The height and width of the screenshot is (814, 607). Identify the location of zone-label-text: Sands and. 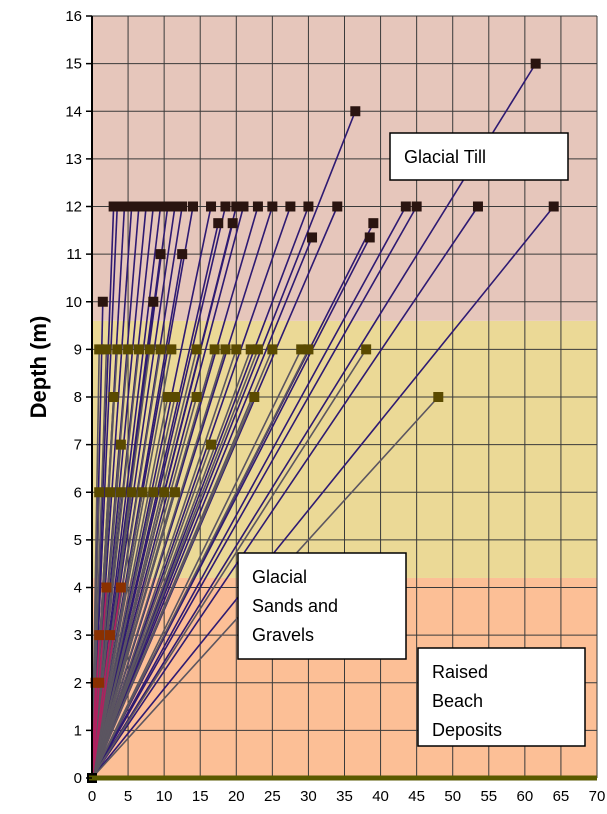
(295, 606).